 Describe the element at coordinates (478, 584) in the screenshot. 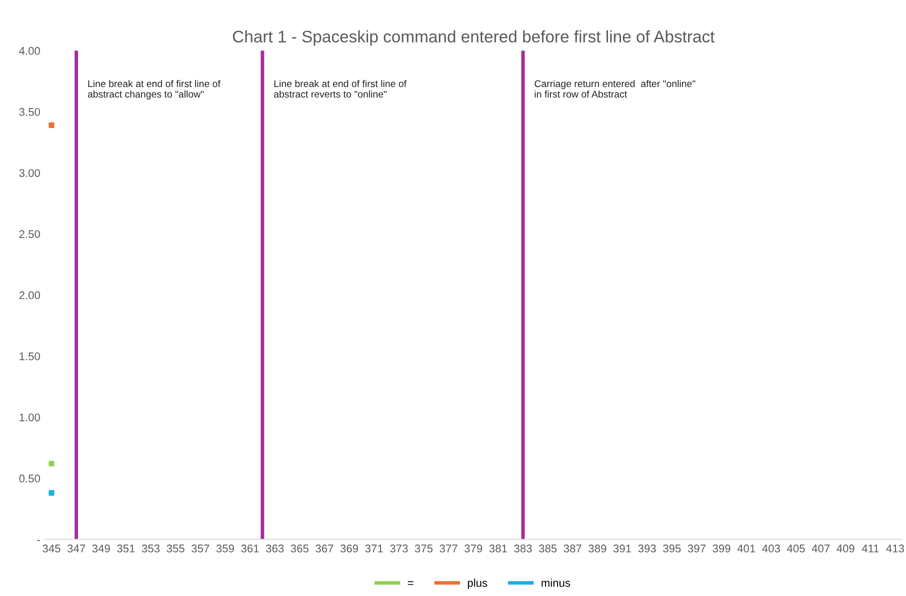

I see `legend-label: plus` at that location.